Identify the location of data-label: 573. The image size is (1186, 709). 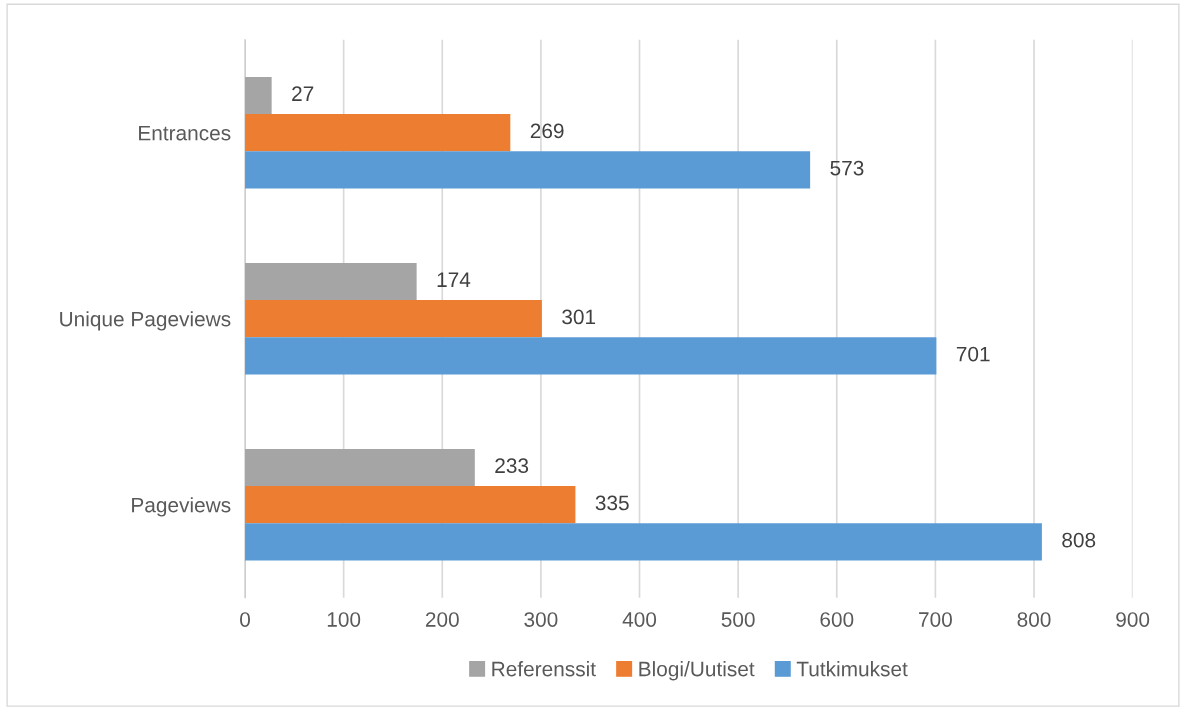
(847, 168).